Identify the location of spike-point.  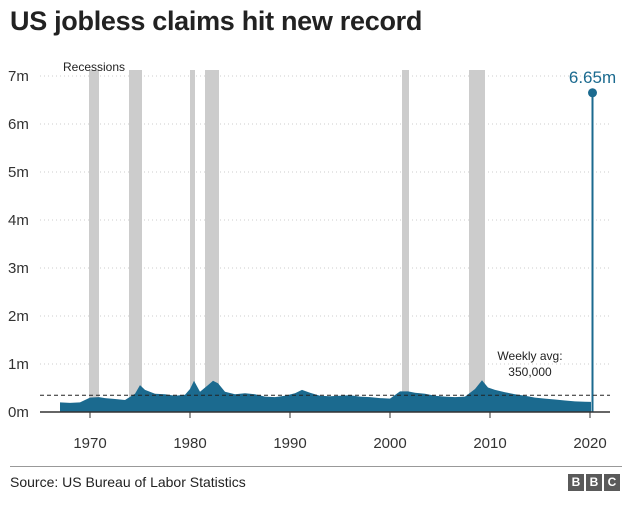
(592, 93).